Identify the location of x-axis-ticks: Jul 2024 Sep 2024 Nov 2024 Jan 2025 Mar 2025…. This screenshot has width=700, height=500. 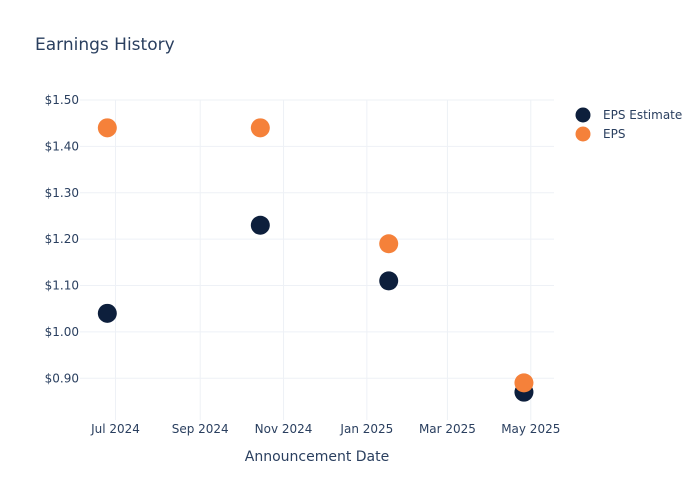
(325, 429).